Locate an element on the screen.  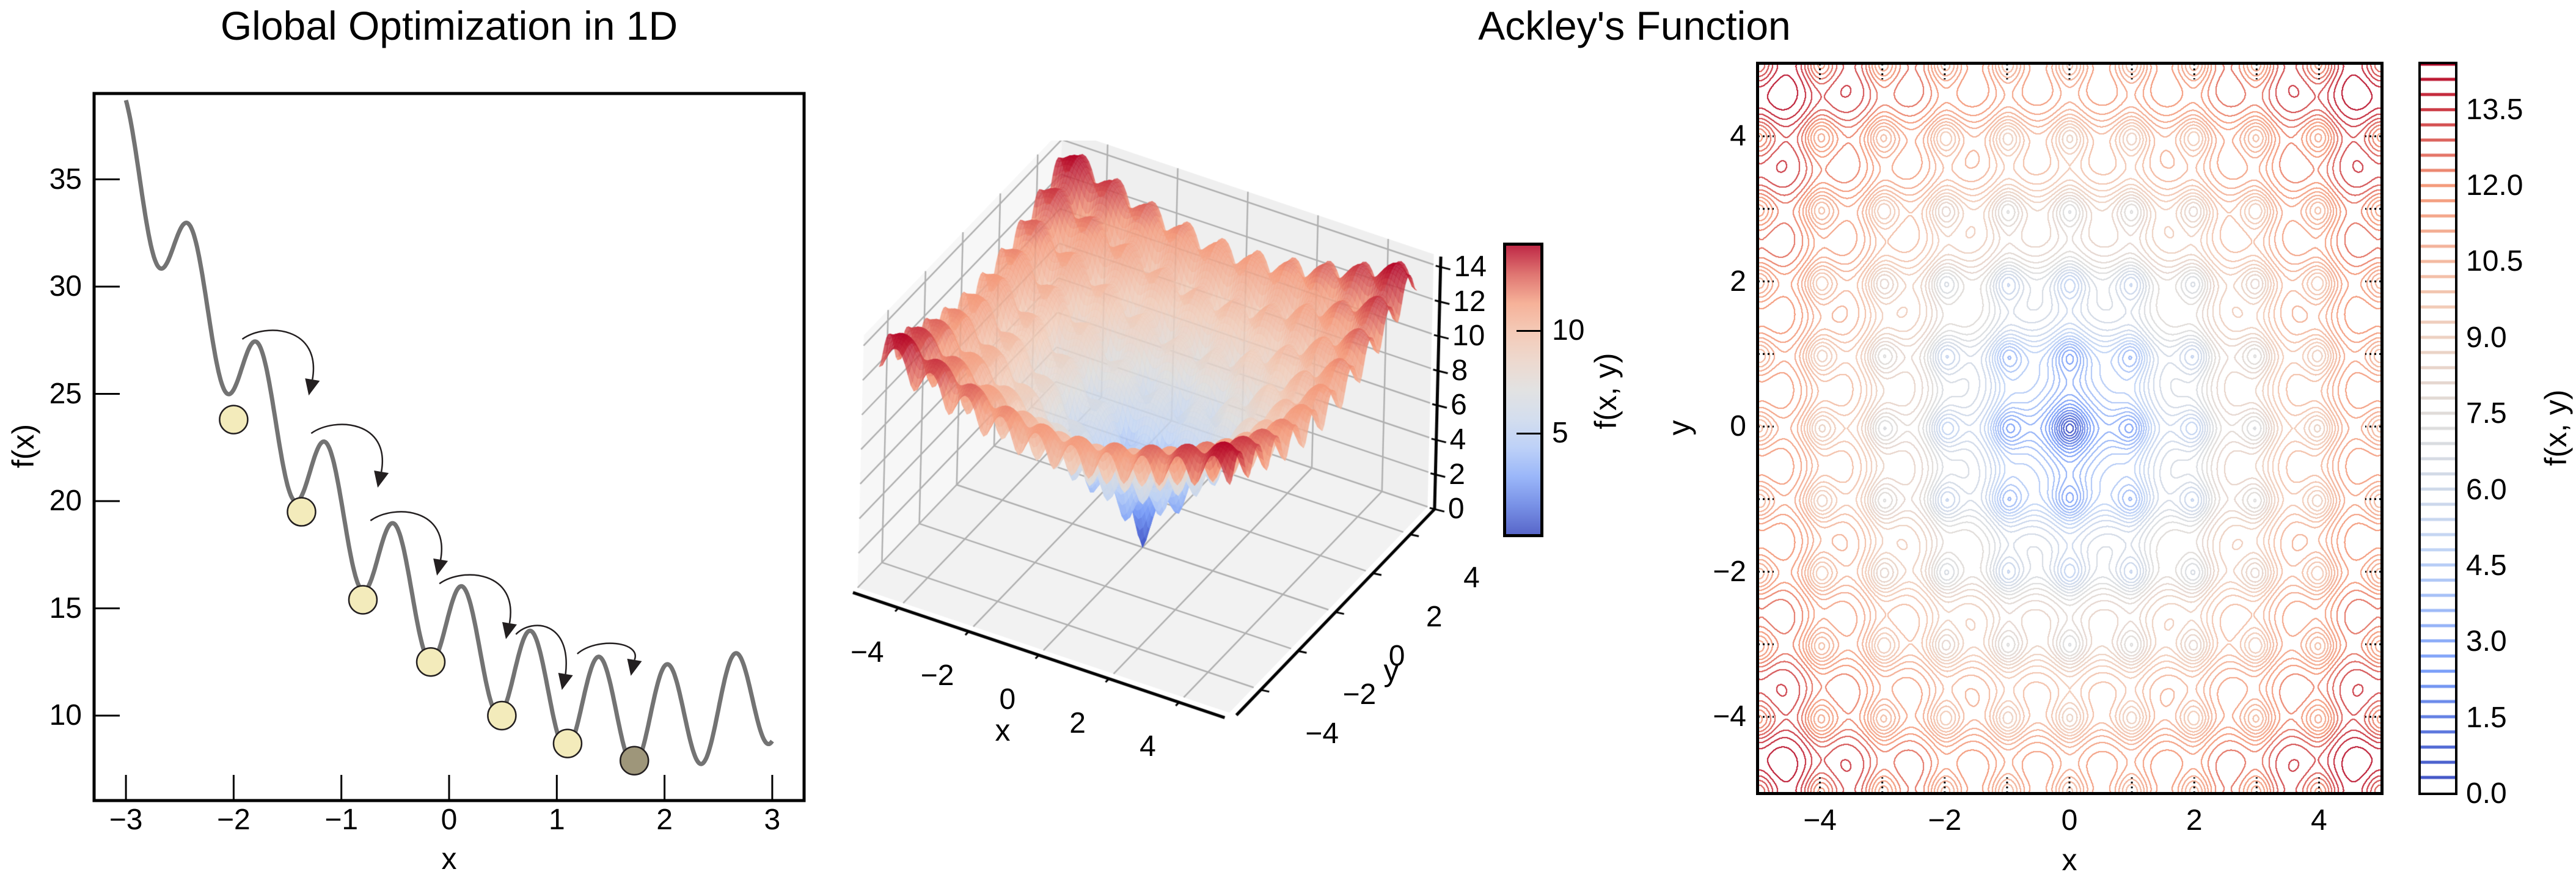
y-axis-label-3d: y is located at coordinates (1391, 671).